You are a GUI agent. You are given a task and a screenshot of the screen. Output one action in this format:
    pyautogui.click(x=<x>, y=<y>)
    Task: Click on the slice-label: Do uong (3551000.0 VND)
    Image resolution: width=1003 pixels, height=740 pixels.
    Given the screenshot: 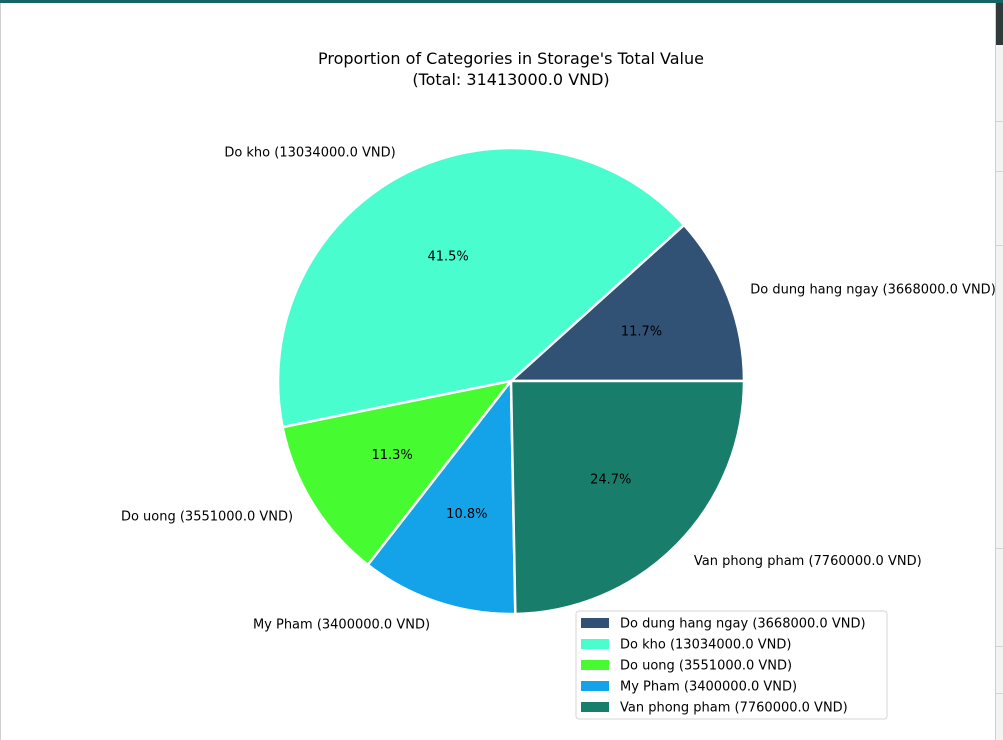 What is the action you would take?
    pyautogui.click(x=207, y=516)
    